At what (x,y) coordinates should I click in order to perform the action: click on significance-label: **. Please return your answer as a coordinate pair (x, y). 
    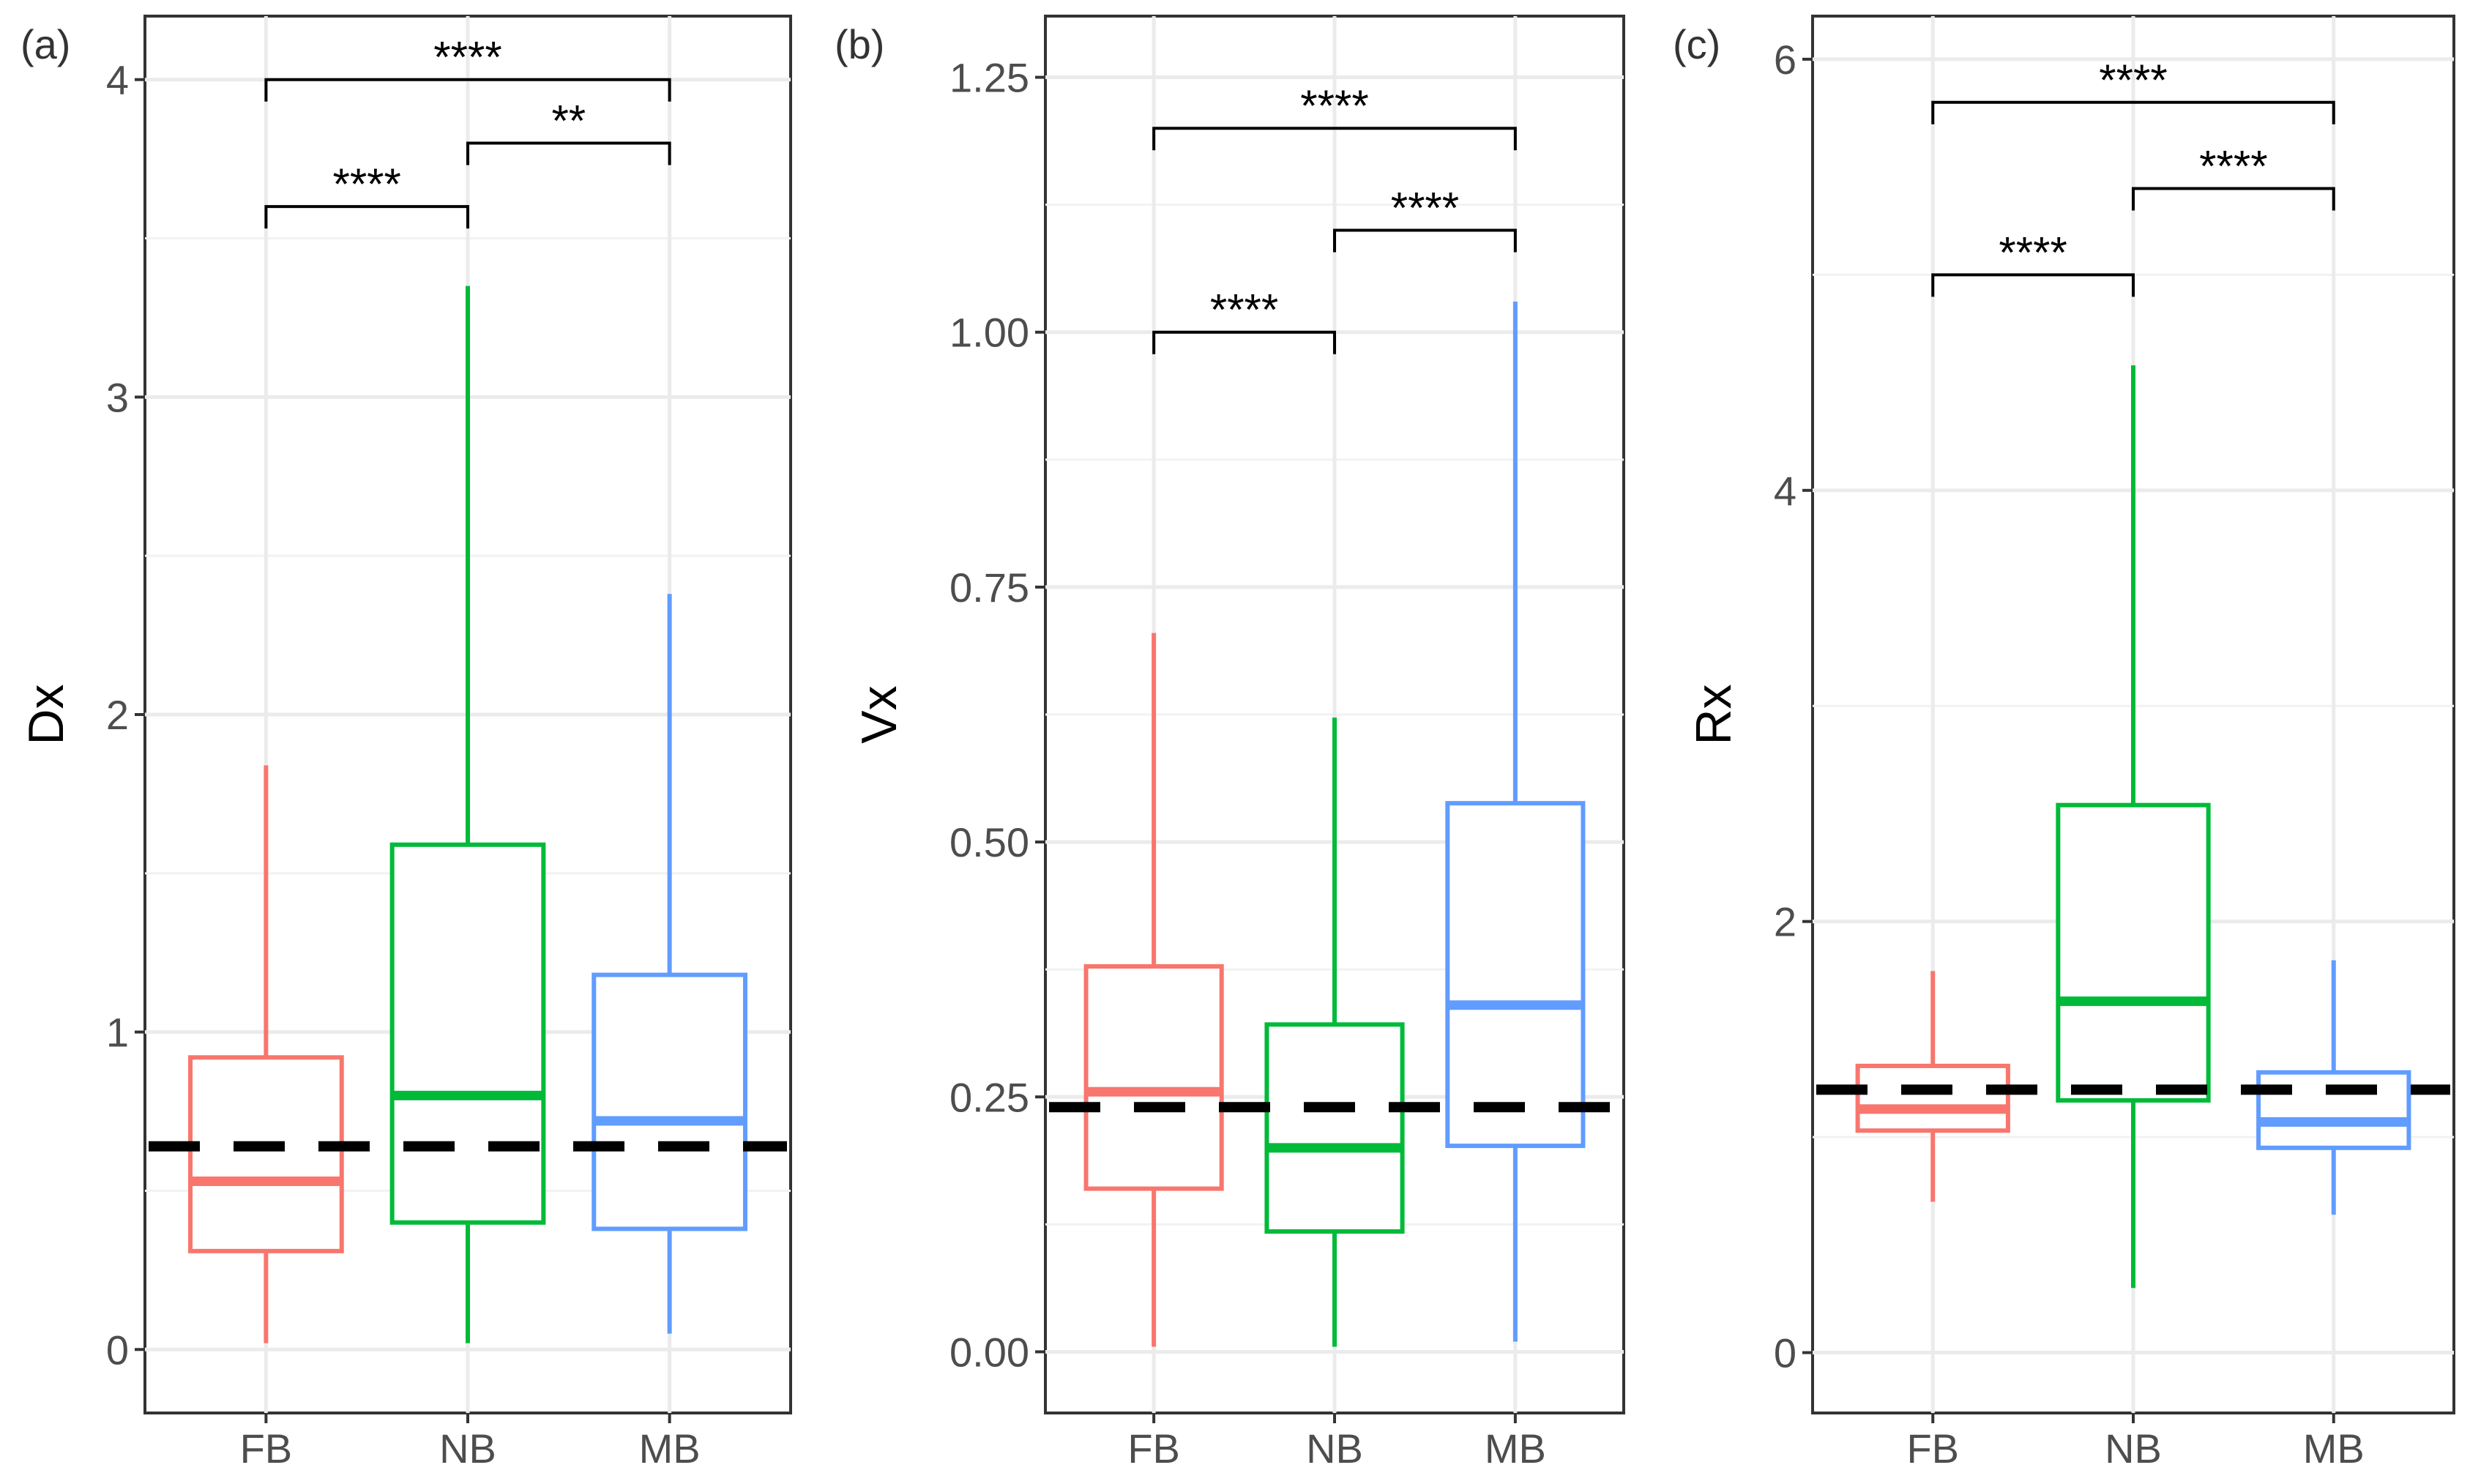
    Looking at the image, I should click on (568, 120).